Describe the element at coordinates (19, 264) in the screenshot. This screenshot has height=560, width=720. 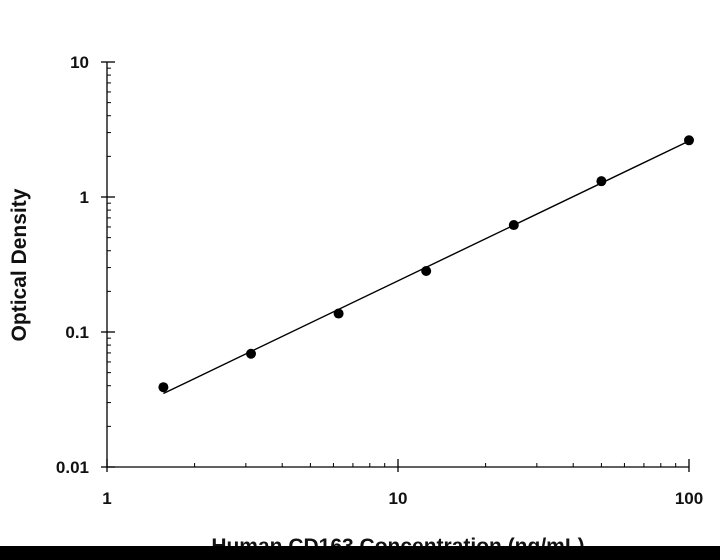
I see `y-axis-label: Optical Density` at that location.